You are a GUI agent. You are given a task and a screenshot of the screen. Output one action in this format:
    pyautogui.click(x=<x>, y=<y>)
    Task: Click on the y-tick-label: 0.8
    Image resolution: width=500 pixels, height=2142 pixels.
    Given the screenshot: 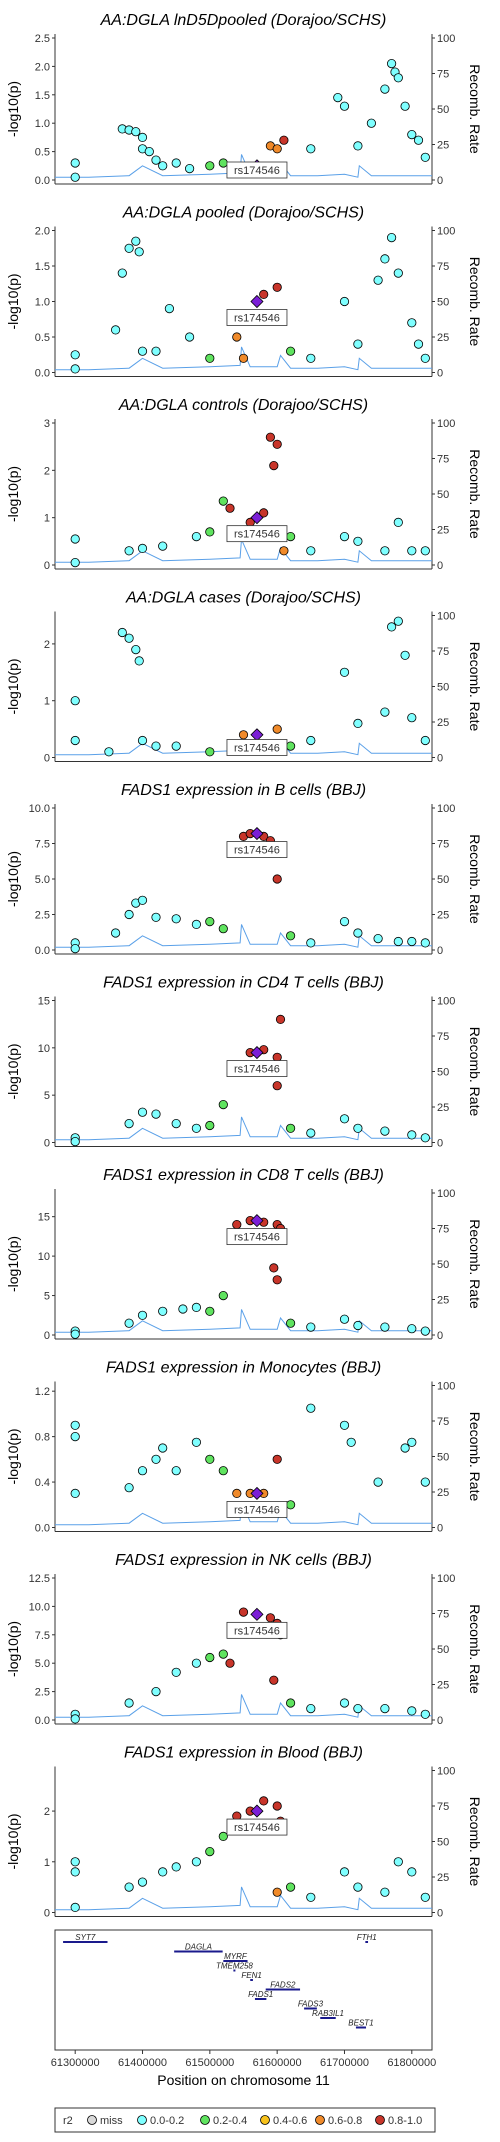 What is the action you would take?
    pyautogui.click(x=42, y=1438)
    